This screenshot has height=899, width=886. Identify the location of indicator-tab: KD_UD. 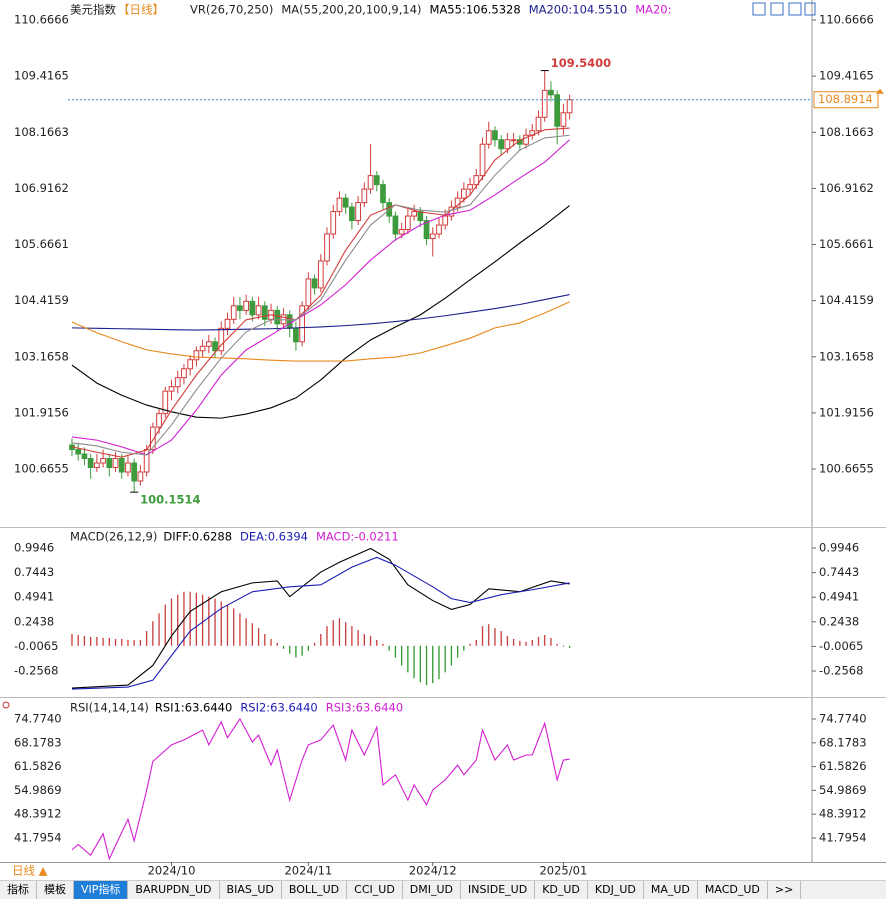
(561, 890).